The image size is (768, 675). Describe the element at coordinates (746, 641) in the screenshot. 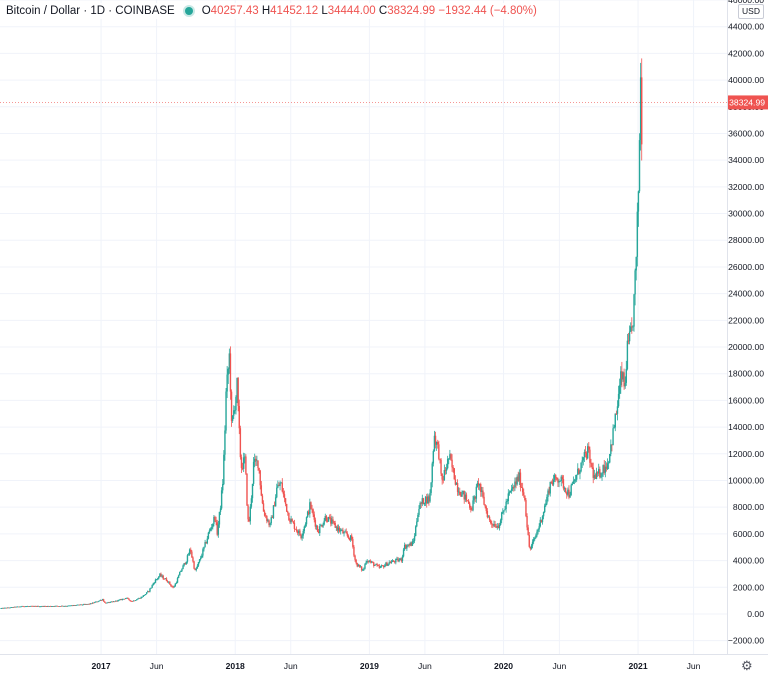

I see `y-tick-label: −2000.00` at that location.